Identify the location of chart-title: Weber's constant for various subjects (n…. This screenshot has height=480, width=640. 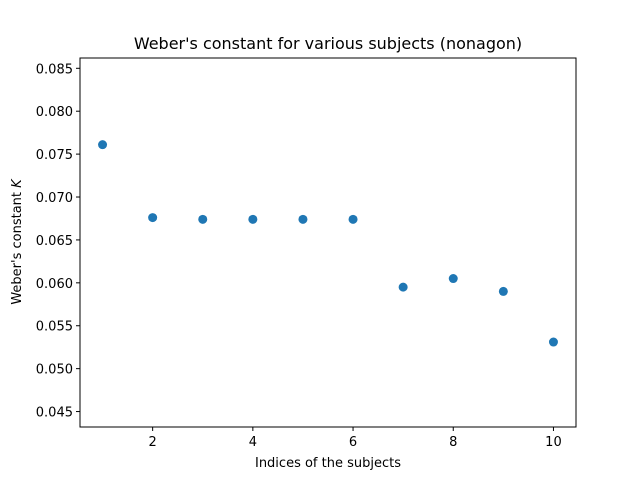
(328, 43).